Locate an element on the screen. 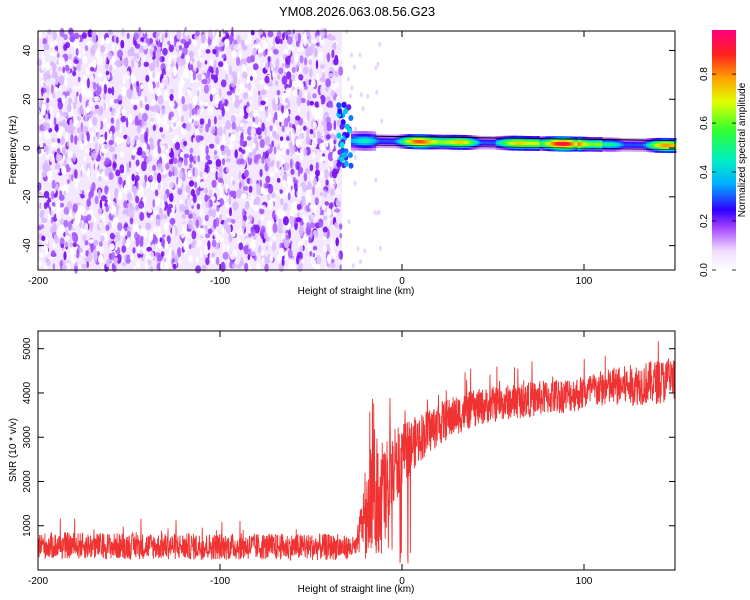  snr-x-axis-label: Height of straight line (km) is located at coordinates (356, 589).